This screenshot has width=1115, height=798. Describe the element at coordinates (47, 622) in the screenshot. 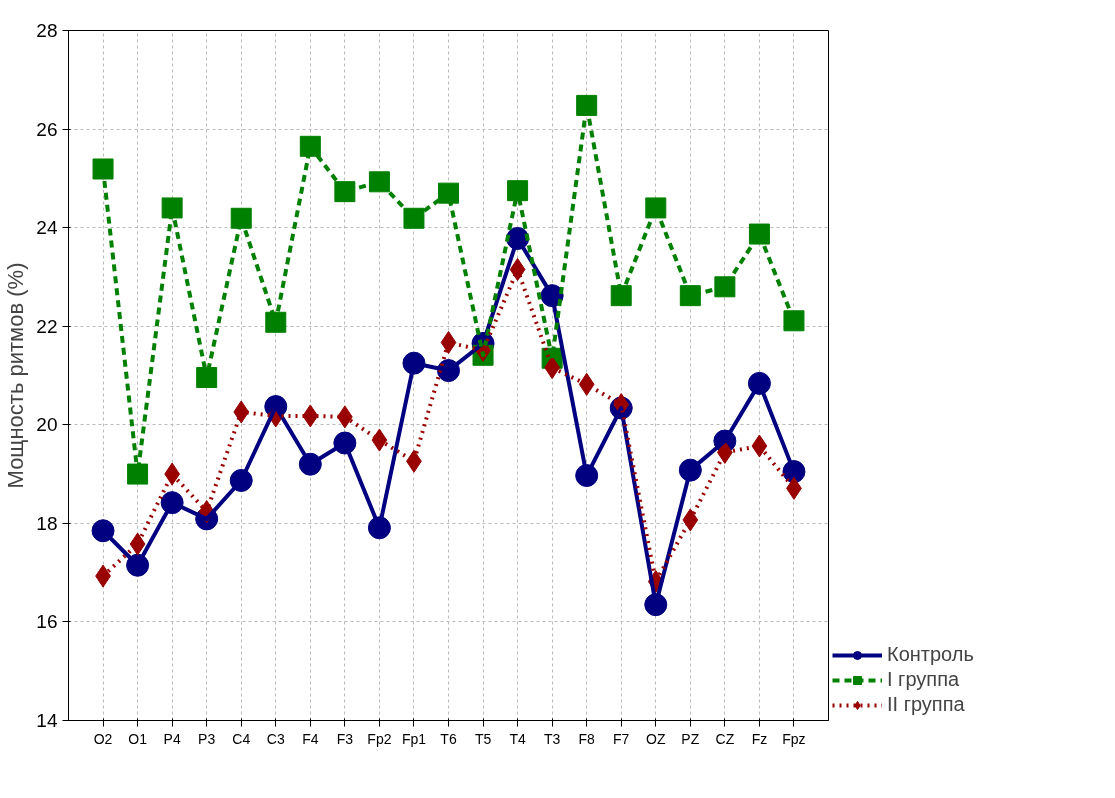

I see `y-tick-label: 16` at that location.